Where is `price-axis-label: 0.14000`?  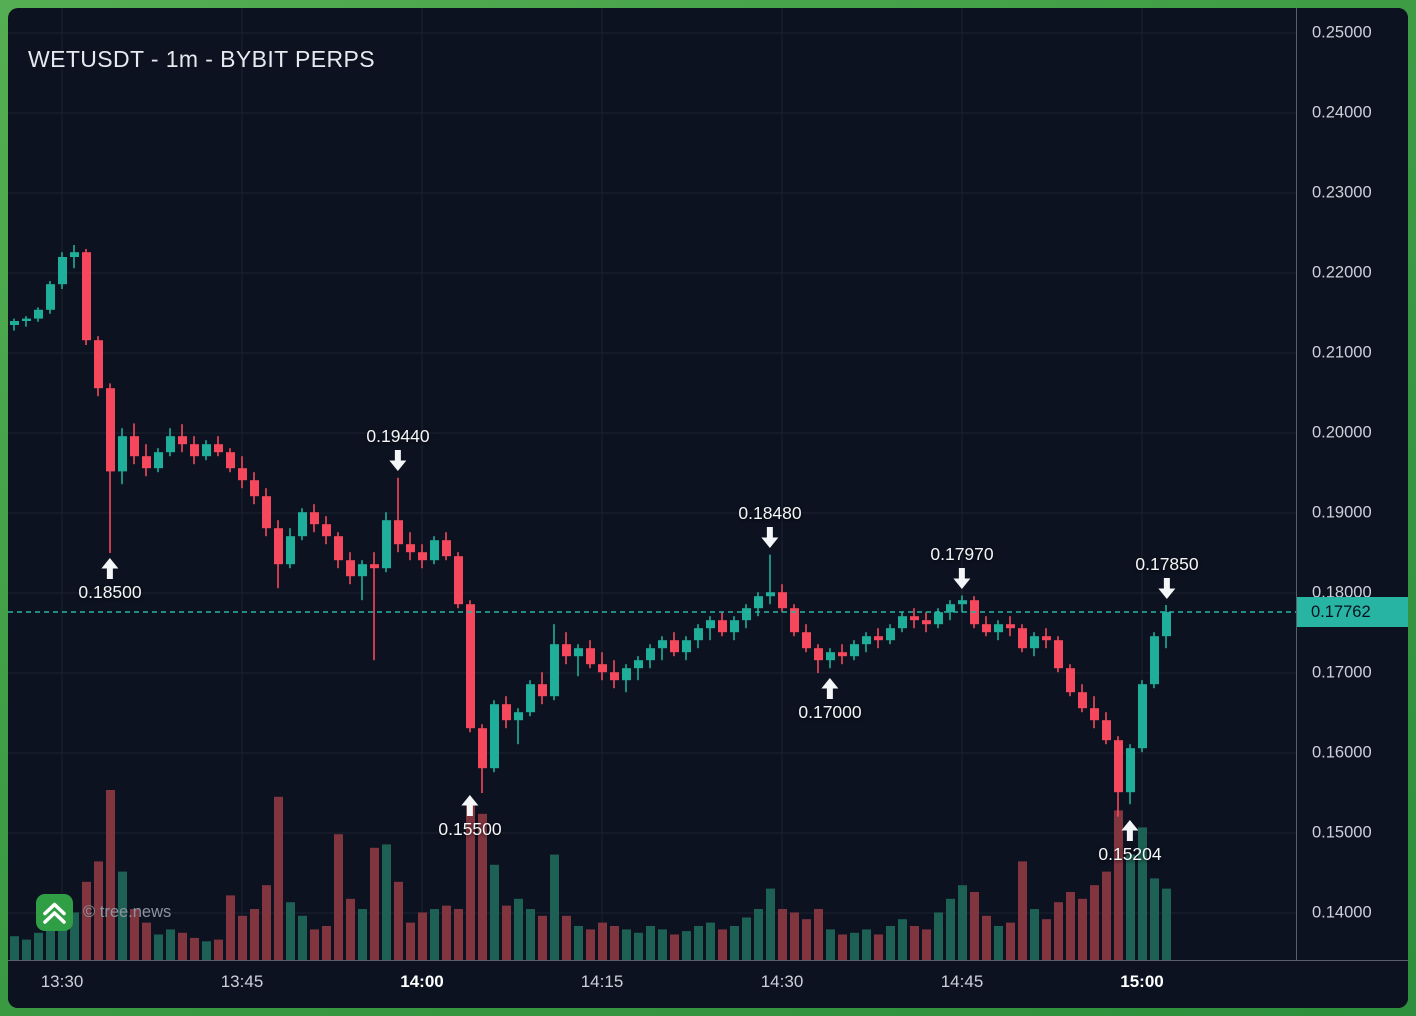
price-axis-label: 0.14000 is located at coordinates (1342, 912).